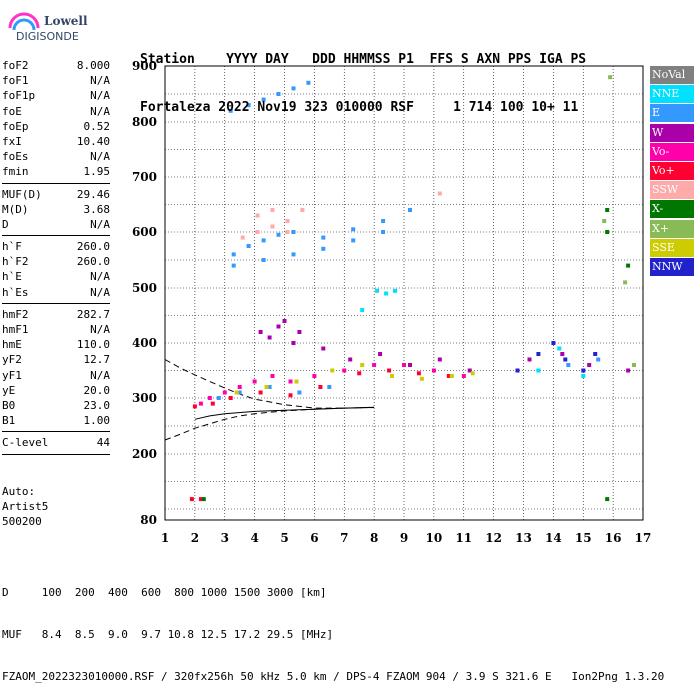 The image size is (700, 698). Describe the element at coordinates (56, 111) in the screenshot. I see `param-row: foE N/A` at that location.